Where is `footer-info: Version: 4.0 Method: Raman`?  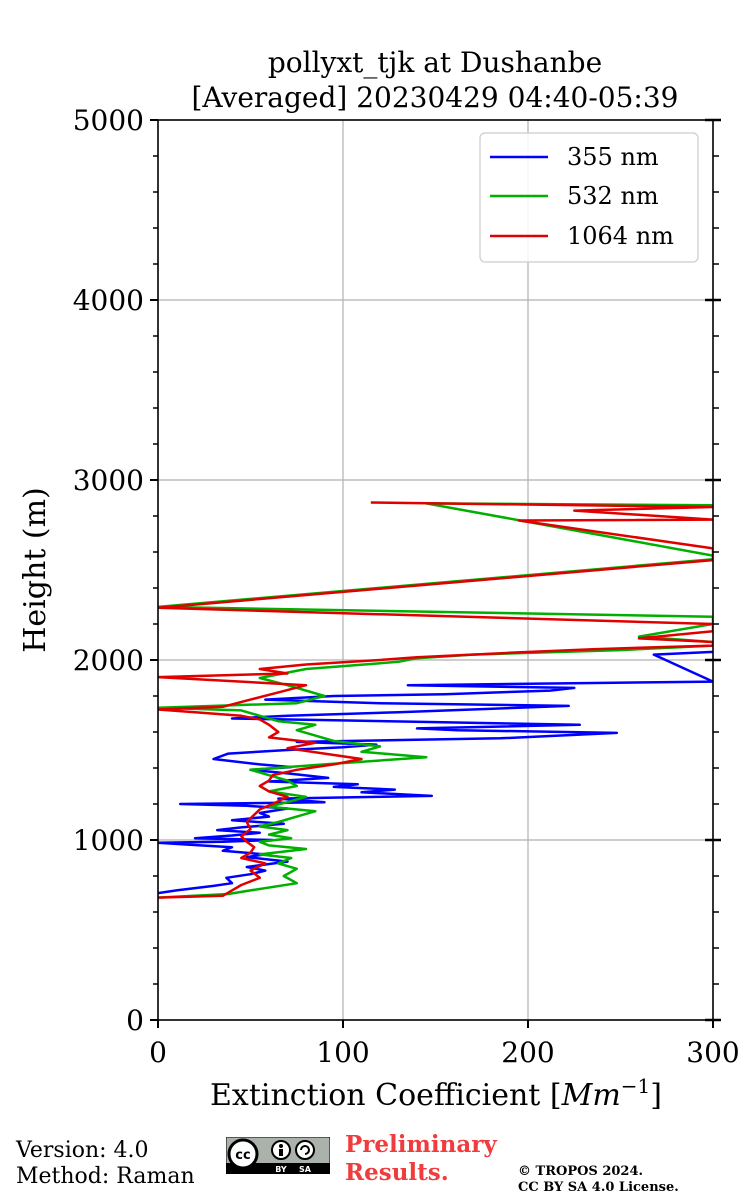 footer-info: Version: 4.0 Method: Raman is located at coordinates (105, 1164).